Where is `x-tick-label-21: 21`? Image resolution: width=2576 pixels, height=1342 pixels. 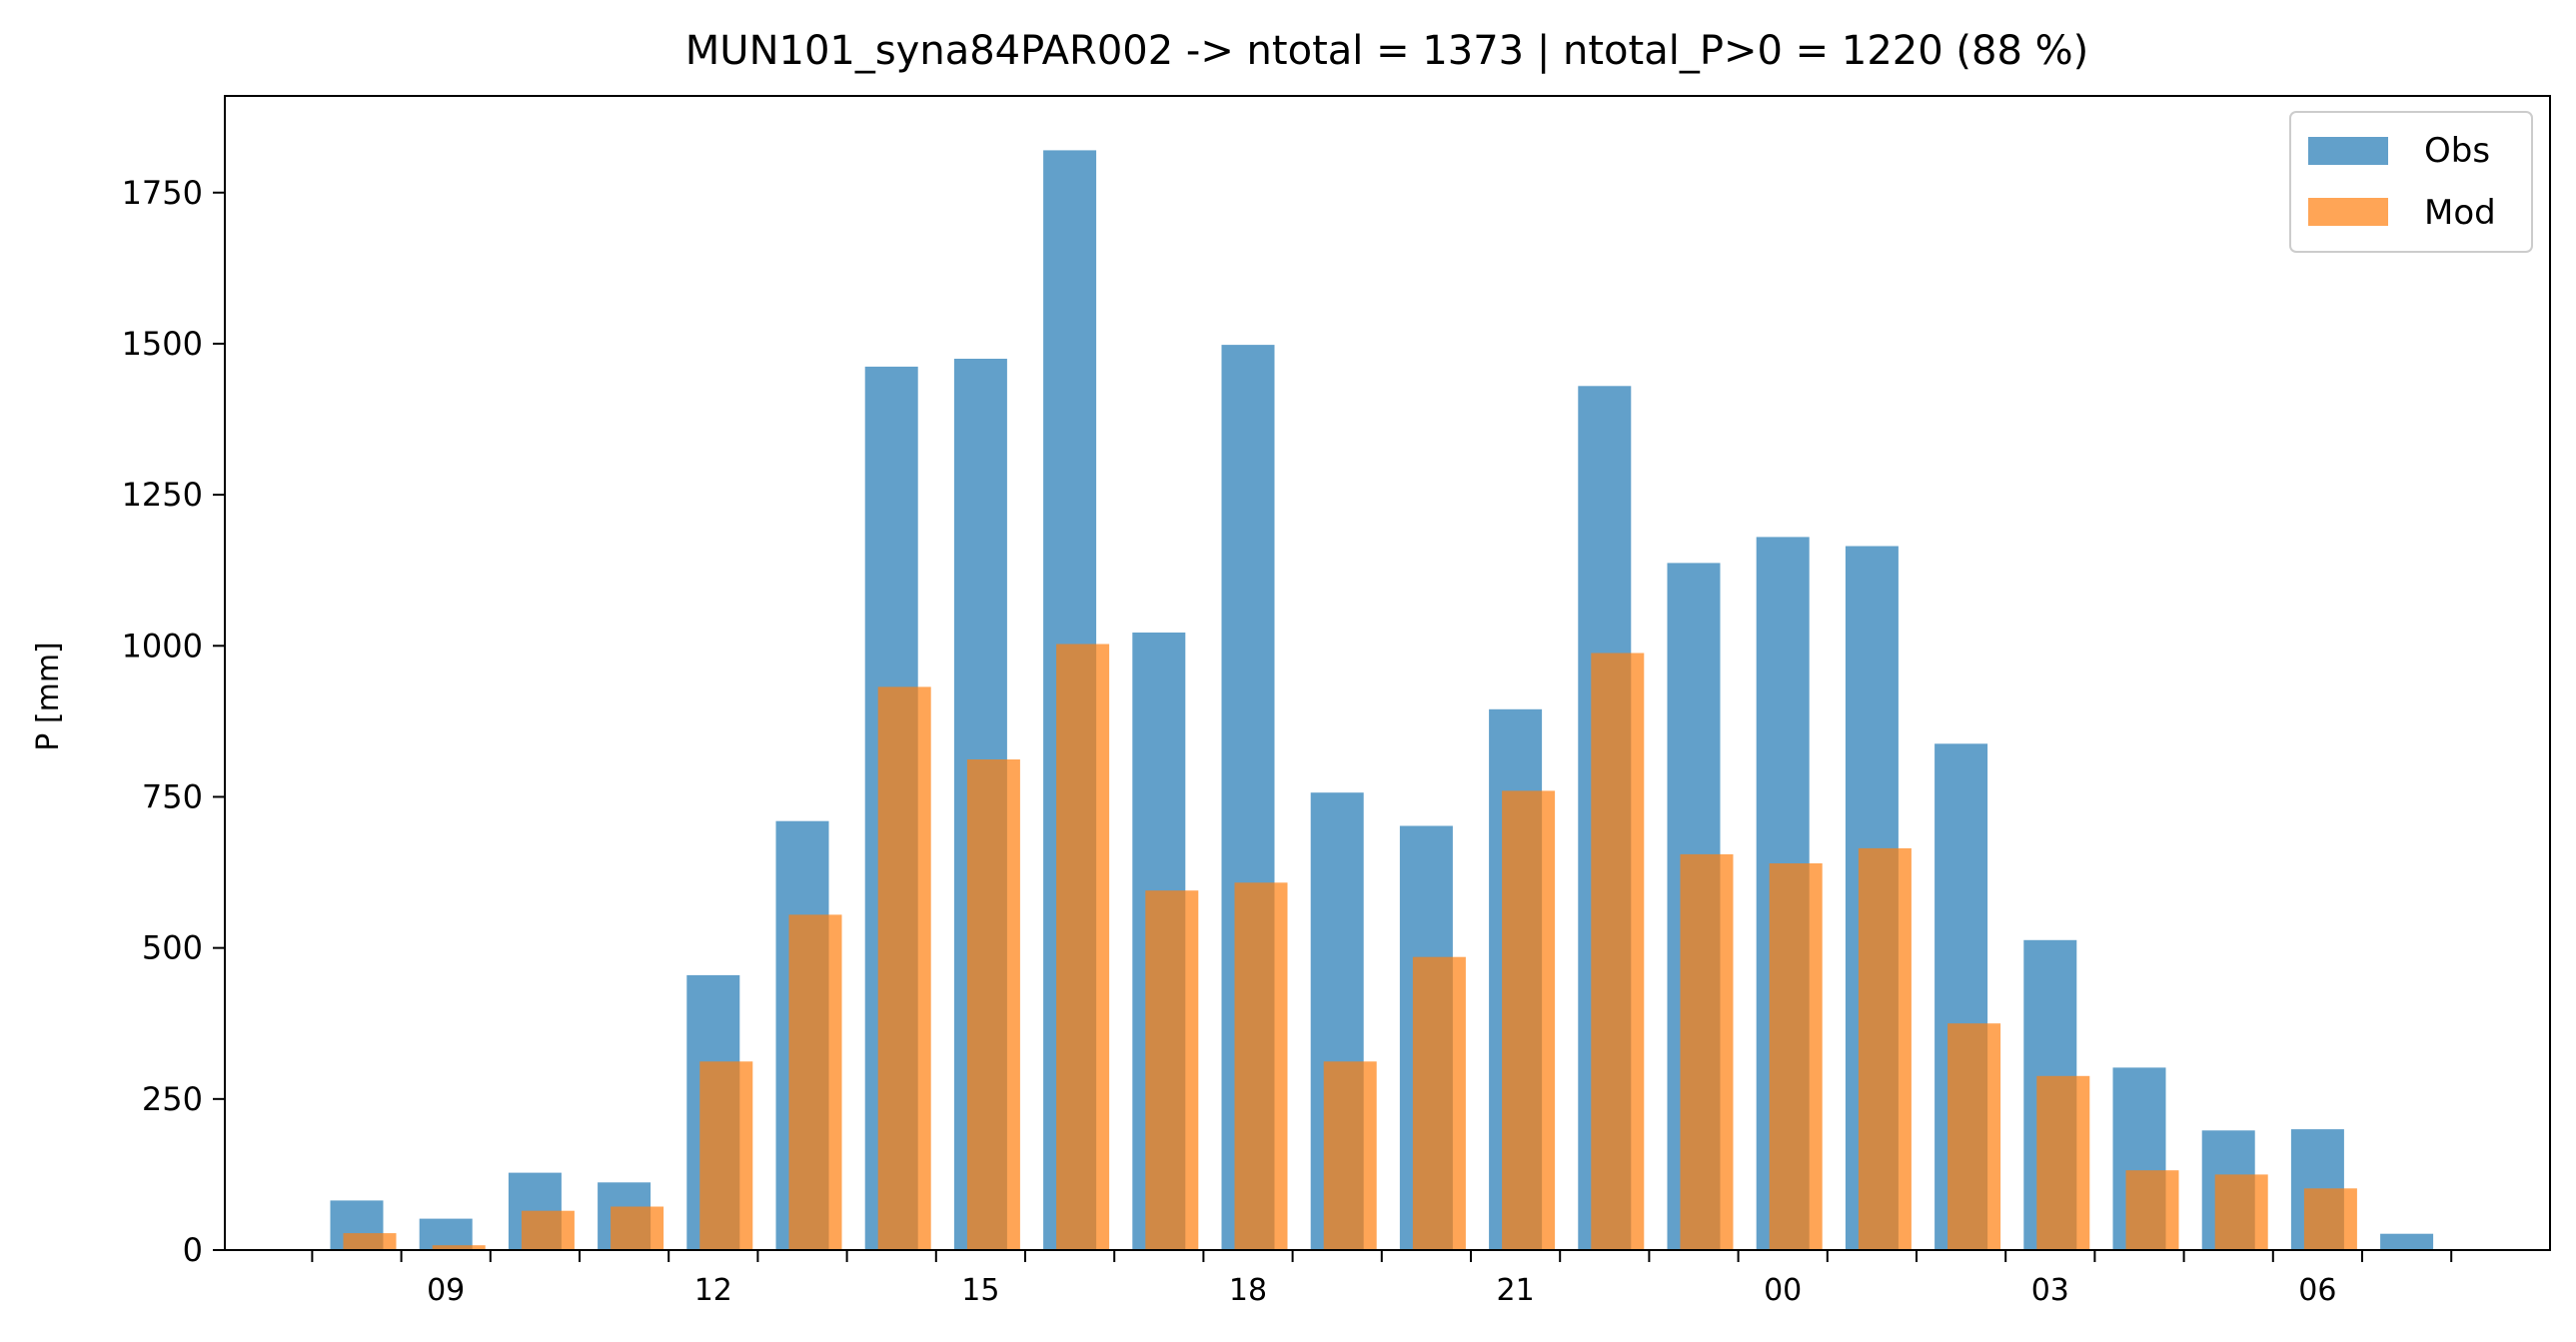
x-tick-label-21: 21 is located at coordinates (1516, 1290).